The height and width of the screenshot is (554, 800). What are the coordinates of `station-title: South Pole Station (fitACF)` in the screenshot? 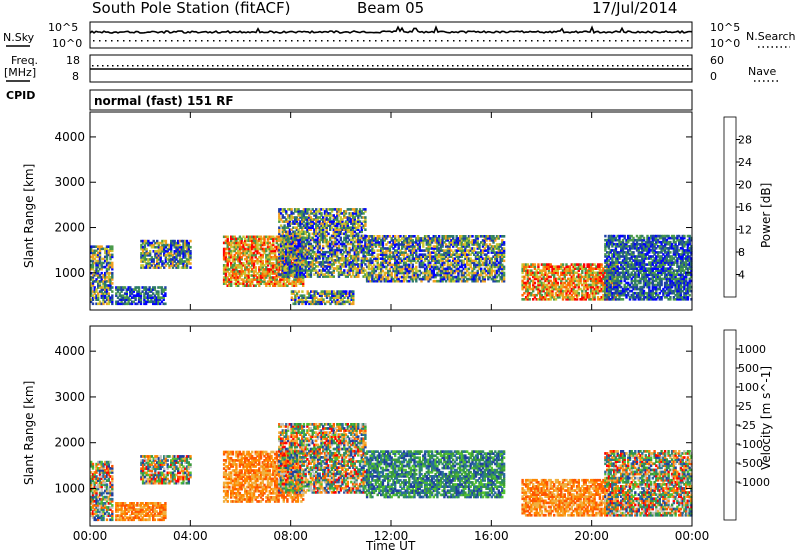 It's located at (191, 8).